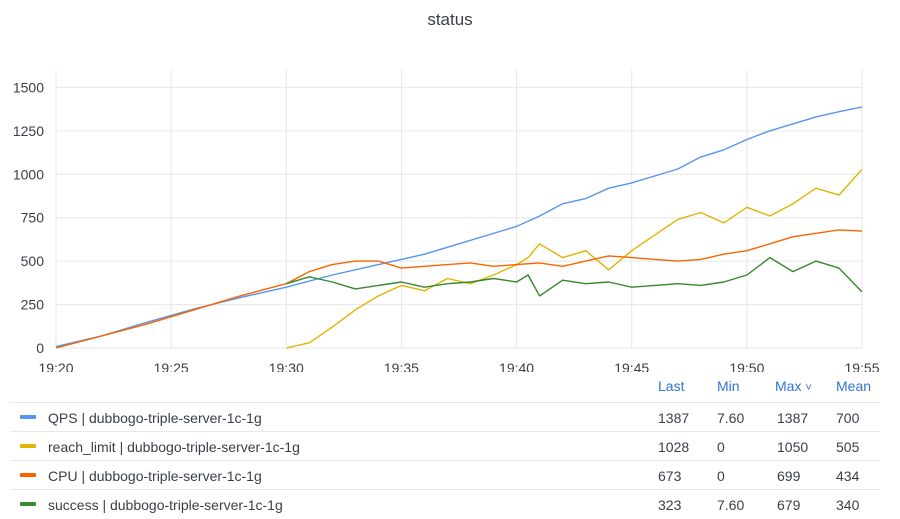  Describe the element at coordinates (671, 386) in the screenshot. I see `legend-header-last: Last` at that location.